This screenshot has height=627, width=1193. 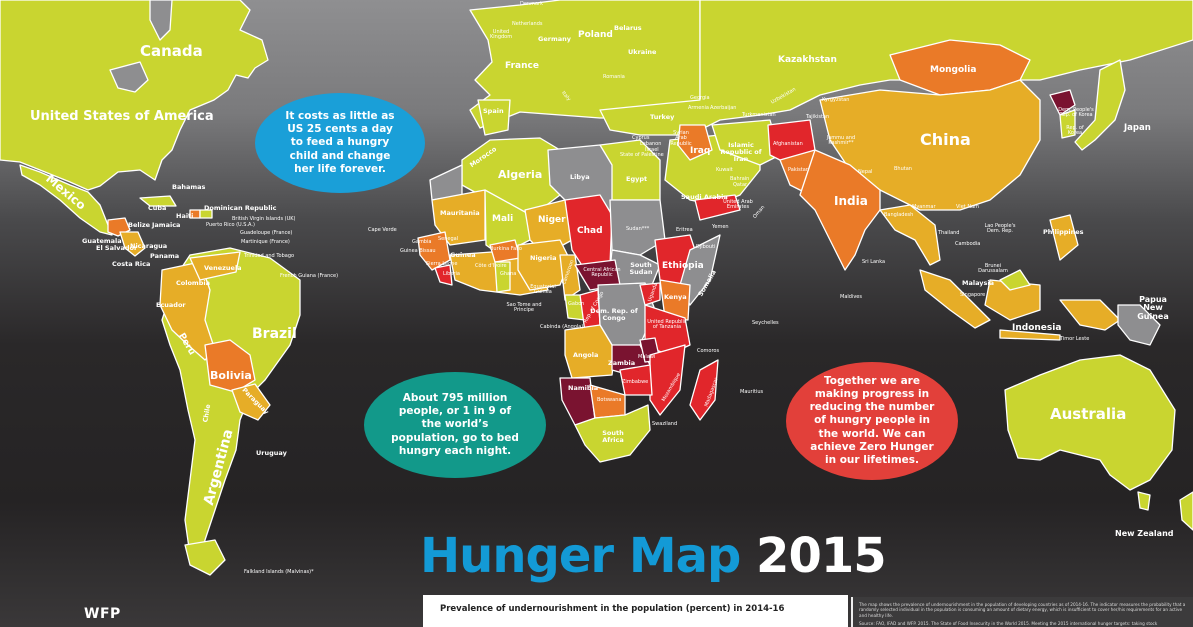 What do you see at coordinates (851, 201) in the screenshot?
I see `label-india: India` at bounding box center [851, 201].